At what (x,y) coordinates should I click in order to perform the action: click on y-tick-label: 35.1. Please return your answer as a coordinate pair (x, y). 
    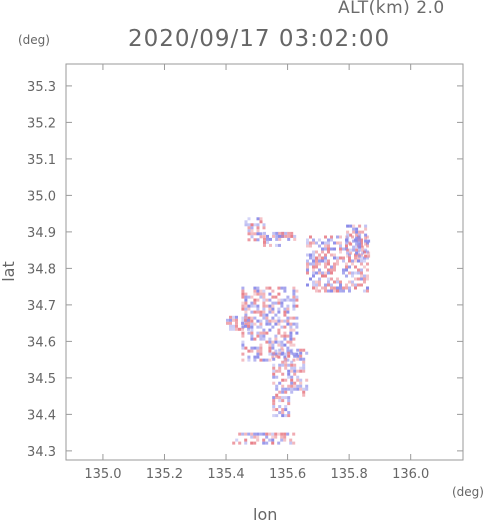
    Looking at the image, I should click on (41, 160).